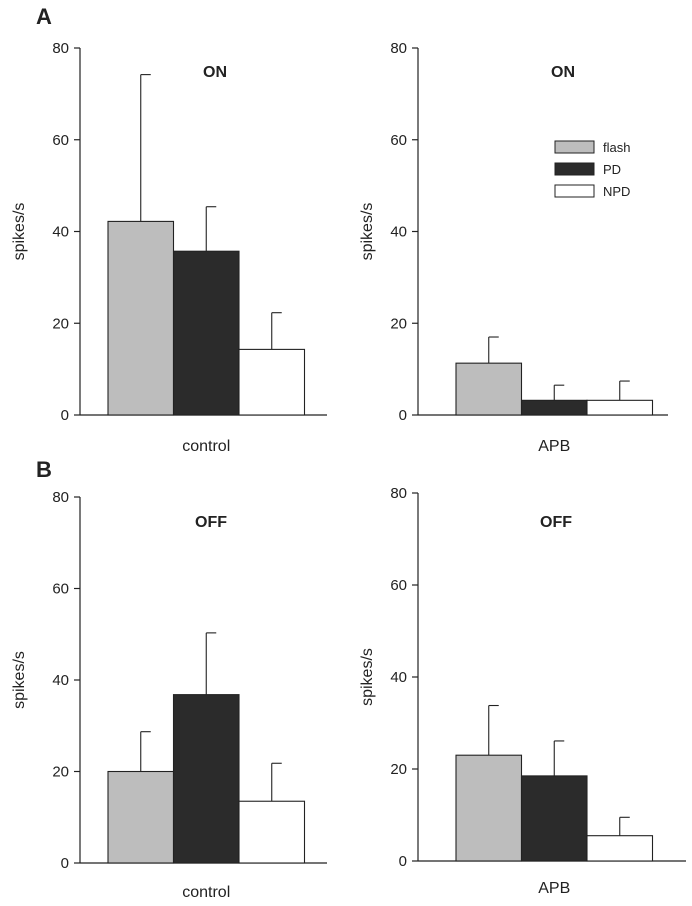  I want to click on legend-swatch-pd, so click(574, 169).